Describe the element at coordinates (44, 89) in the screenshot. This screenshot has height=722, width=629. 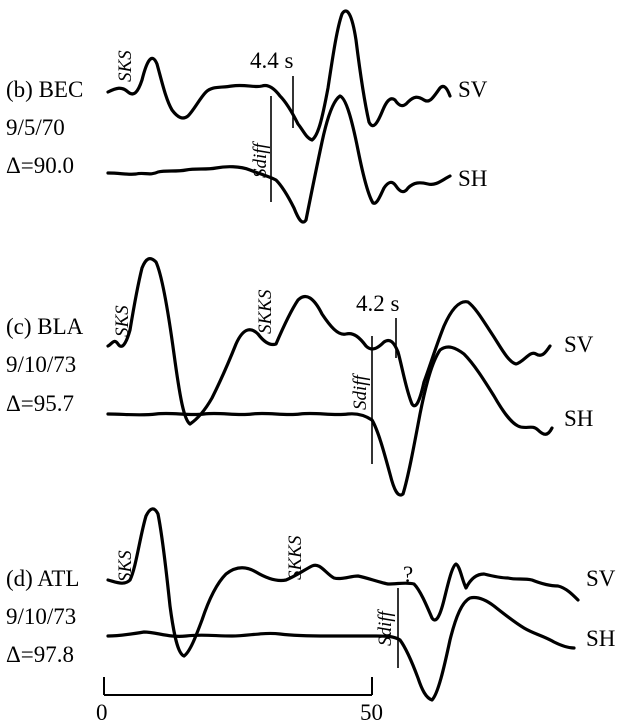
I see `panel-b-station-label: (b) BEC` at that location.